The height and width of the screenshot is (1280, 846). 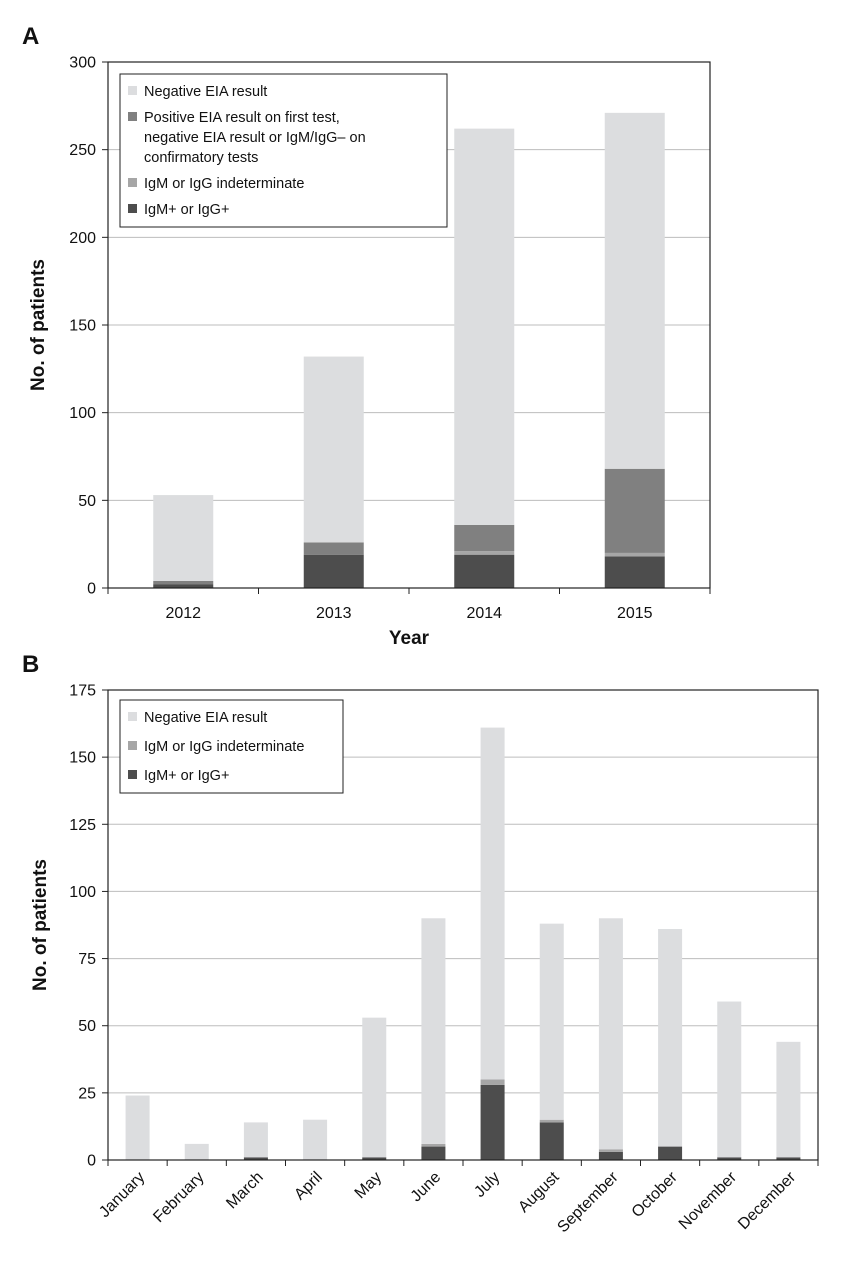 What do you see at coordinates (433, 1031) in the screenshot?
I see `bar-b-june-negative-eia-result` at bounding box center [433, 1031].